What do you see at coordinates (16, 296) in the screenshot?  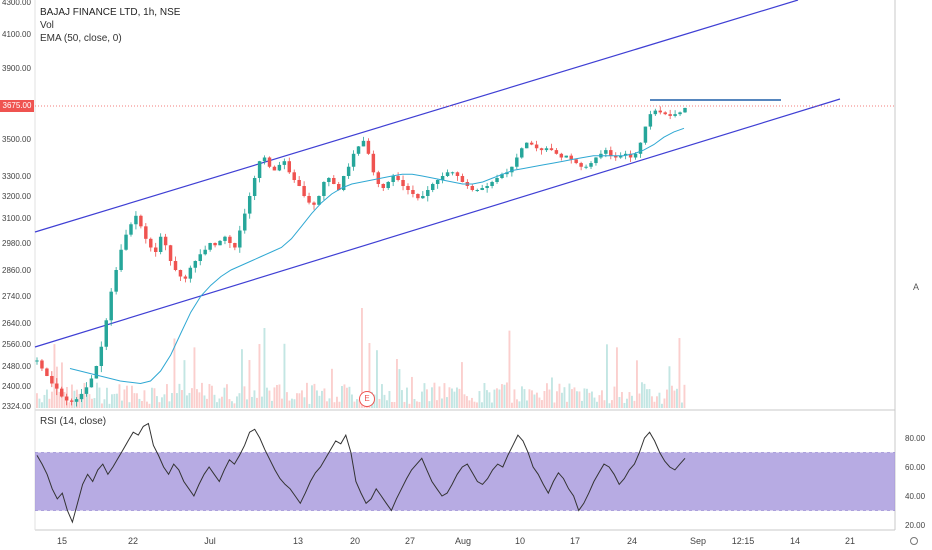 I see `price-tick-label: 2740.00` at bounding box center [16, 296].